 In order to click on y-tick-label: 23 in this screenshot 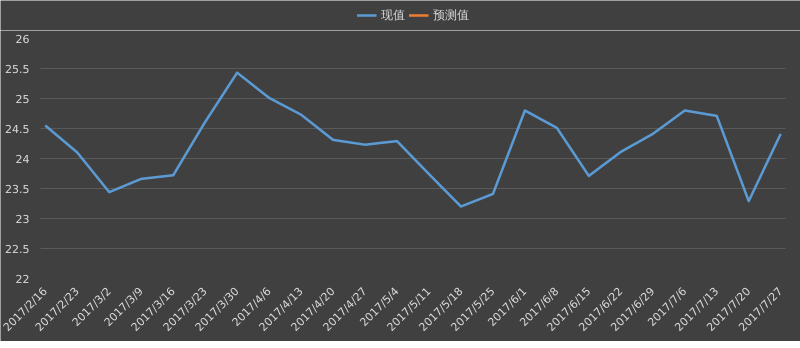, I will do `click(23, 219)`.